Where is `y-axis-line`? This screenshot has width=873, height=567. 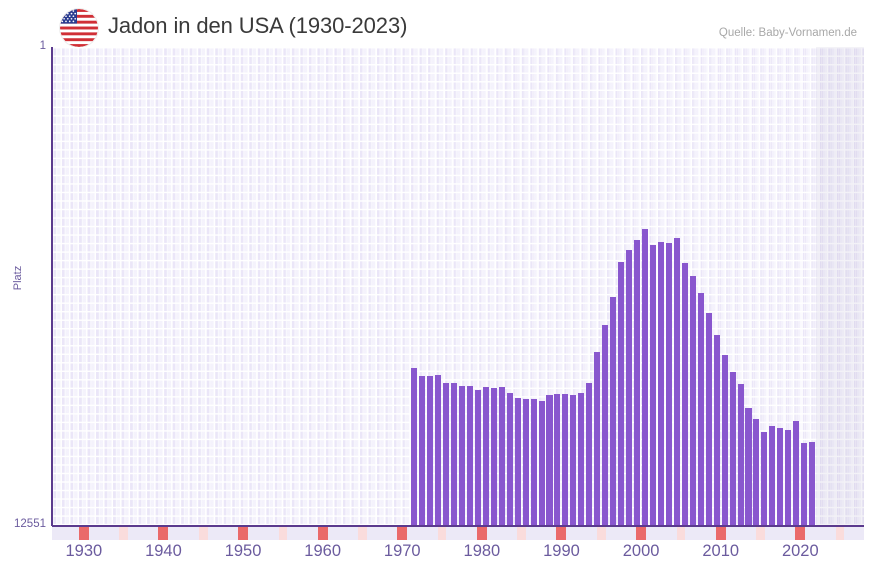
y-axis-line is located at coordinates (52, 286).